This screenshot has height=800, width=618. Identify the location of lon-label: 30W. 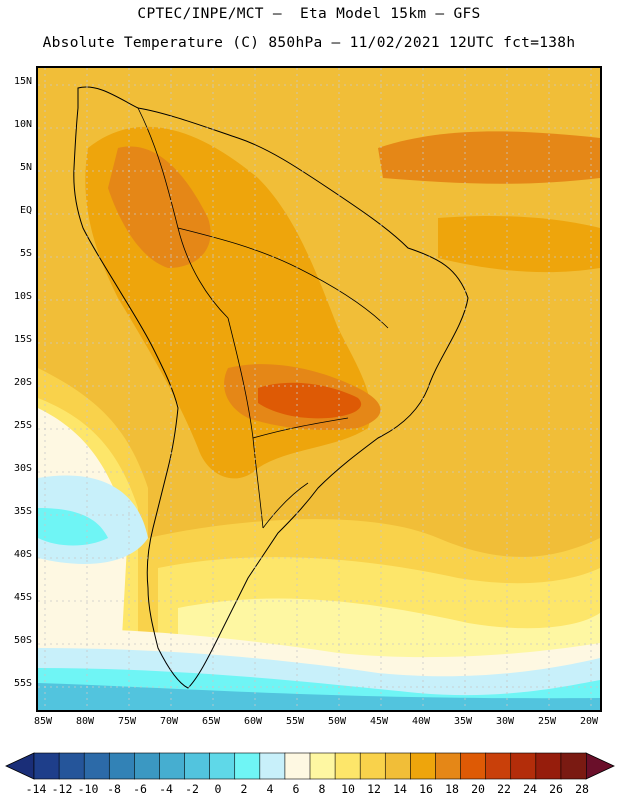
(505, 721).